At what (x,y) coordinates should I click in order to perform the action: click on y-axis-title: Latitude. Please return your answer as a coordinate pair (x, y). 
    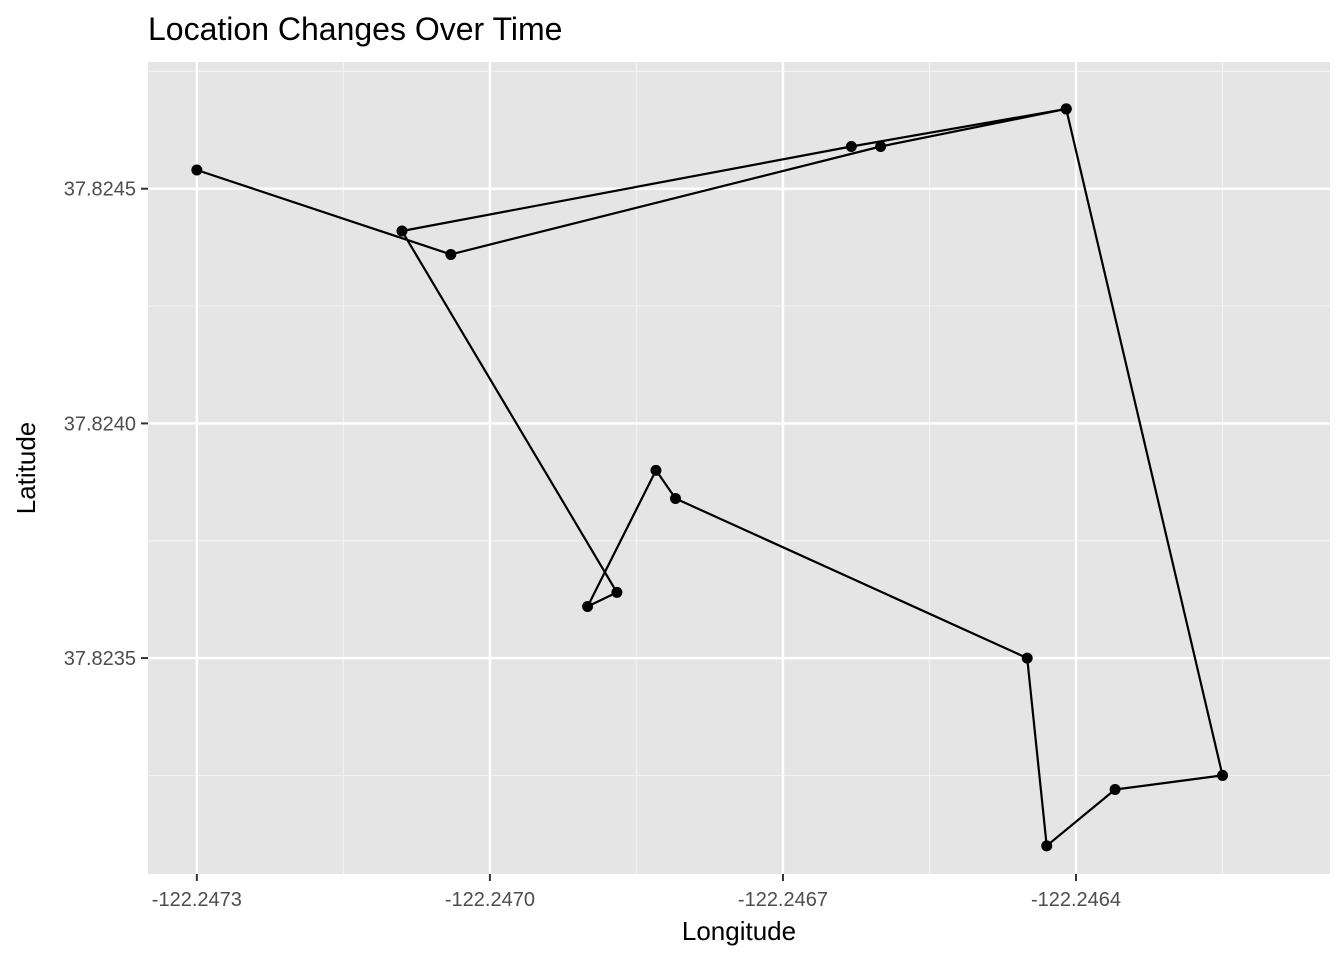
    Looking at the image, I should click on (26, 468).